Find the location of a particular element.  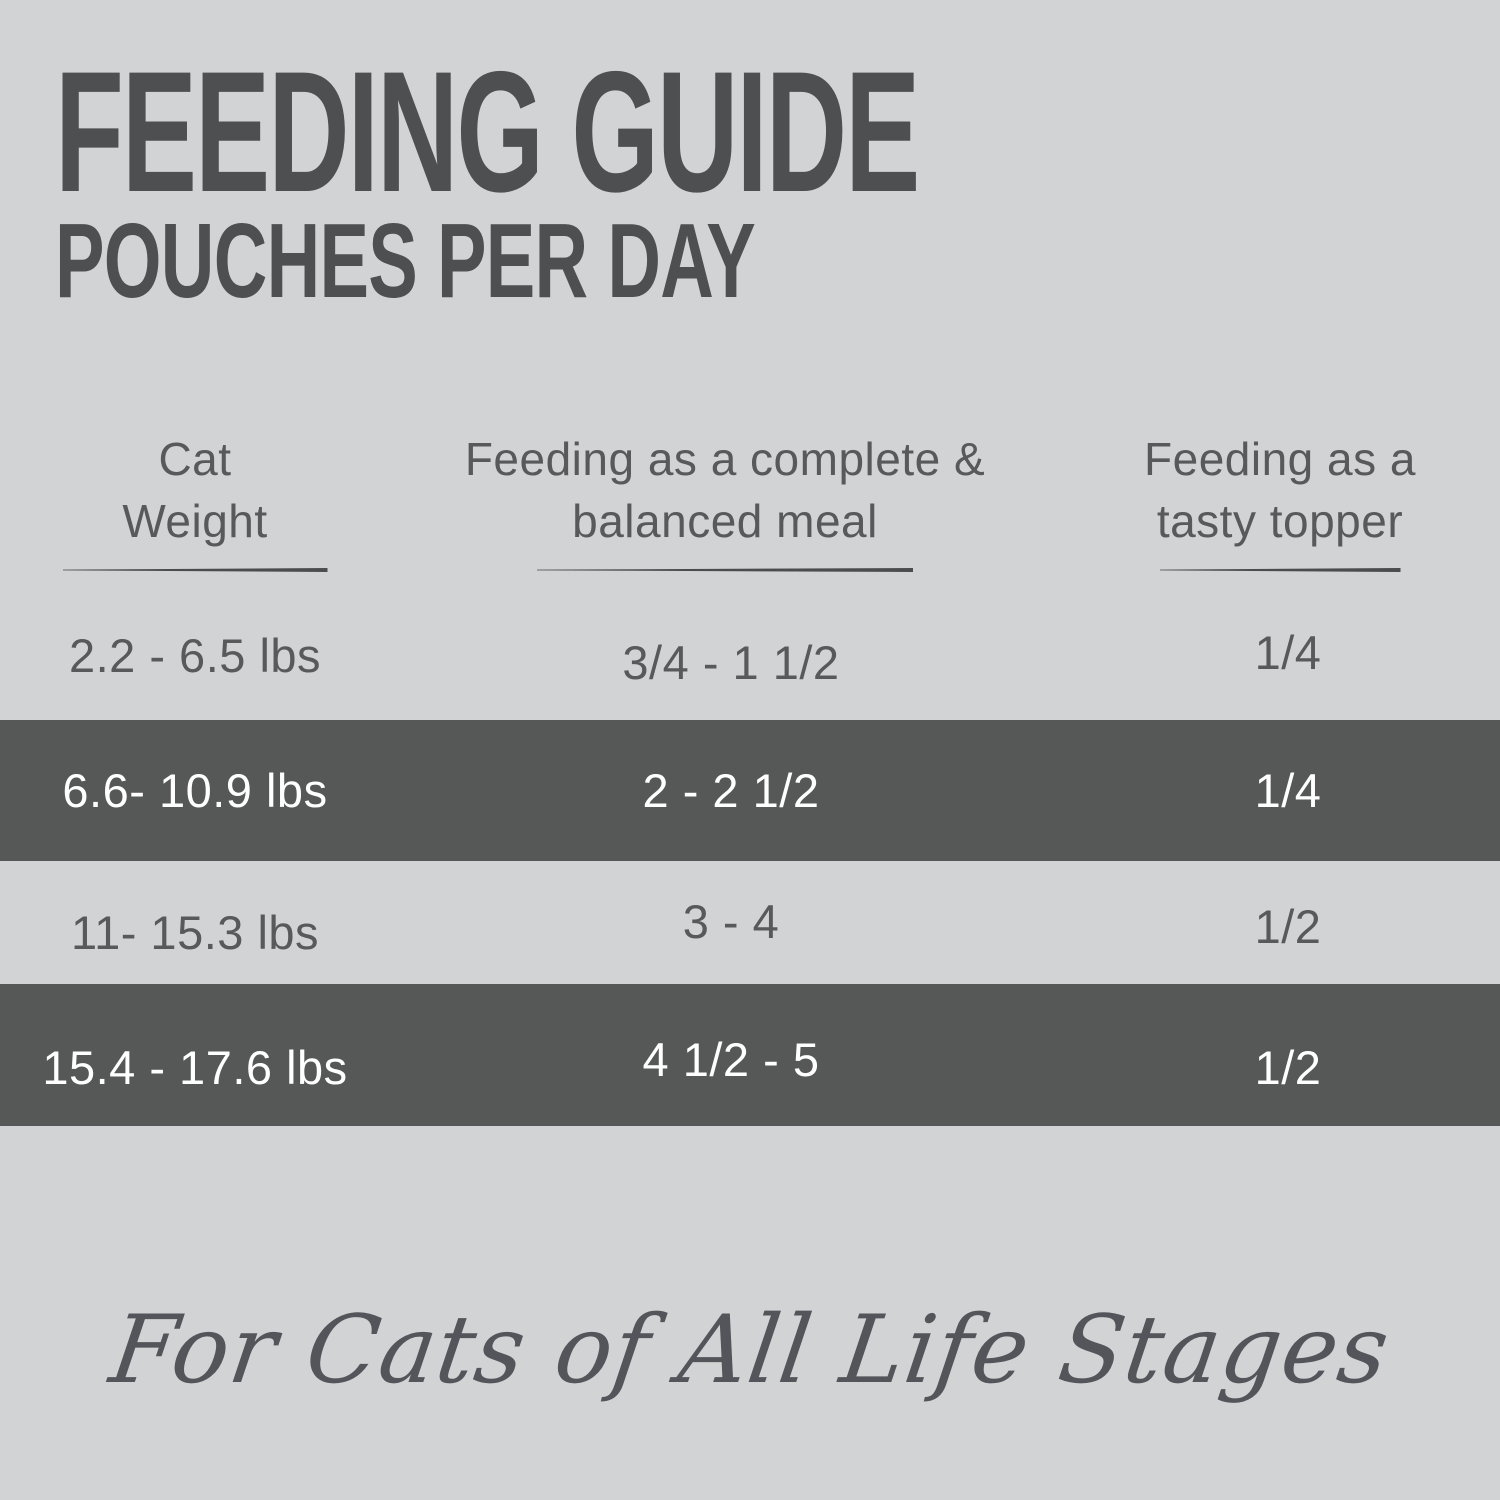

column-header-text: Feeding as a complete & is located at coordinates (725, 459).